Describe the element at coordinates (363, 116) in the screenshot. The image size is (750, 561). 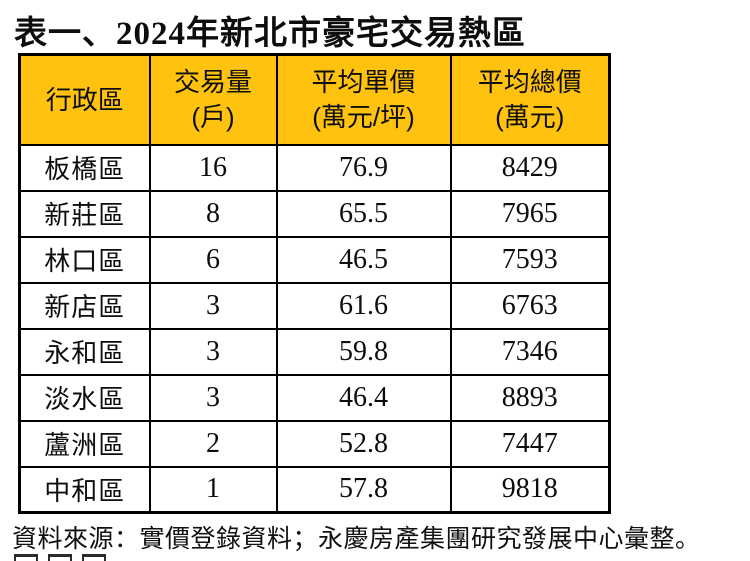
I see `header-unit: (萬元/坪)` at that location.